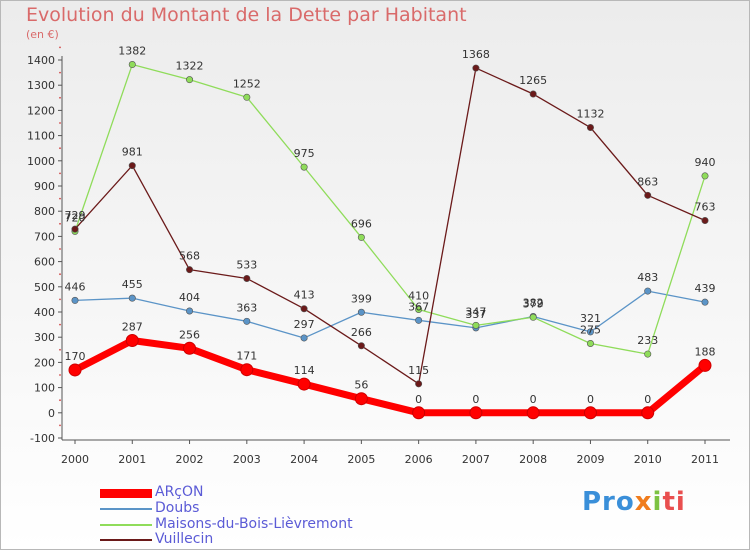  Describe the element at coordinates (44, 211) in the screenshot. I see `y-tick-label: 800` at that location.